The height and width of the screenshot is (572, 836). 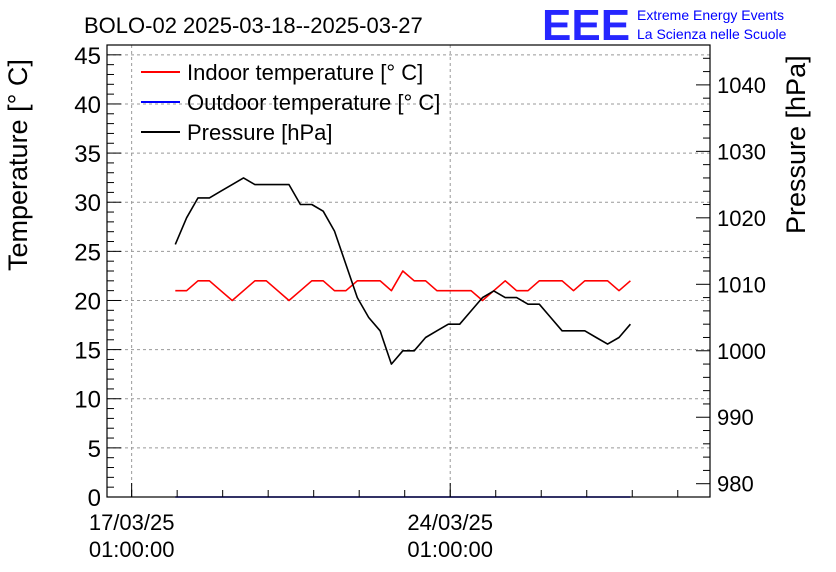 What do you see at coordinates (87, 56) in the screenshot?
I see `y-tick-label: 45` at bounding box center [87, 56].